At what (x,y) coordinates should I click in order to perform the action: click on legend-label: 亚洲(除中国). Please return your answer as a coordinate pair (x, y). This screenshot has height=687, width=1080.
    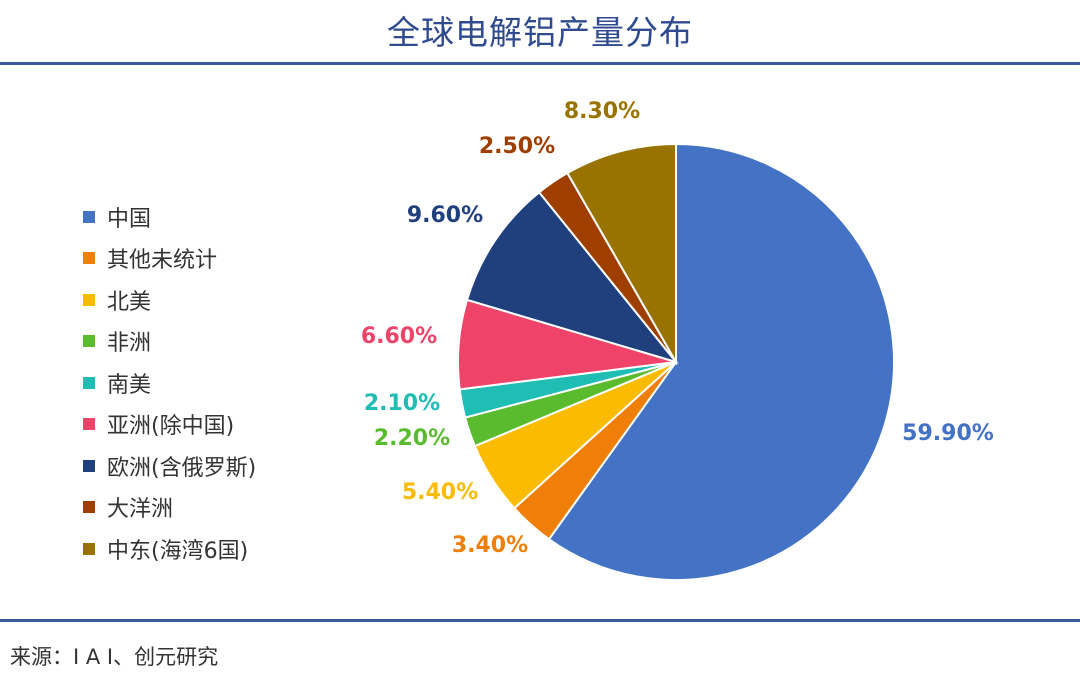
    Looking at the image, I should click on (171, 427).